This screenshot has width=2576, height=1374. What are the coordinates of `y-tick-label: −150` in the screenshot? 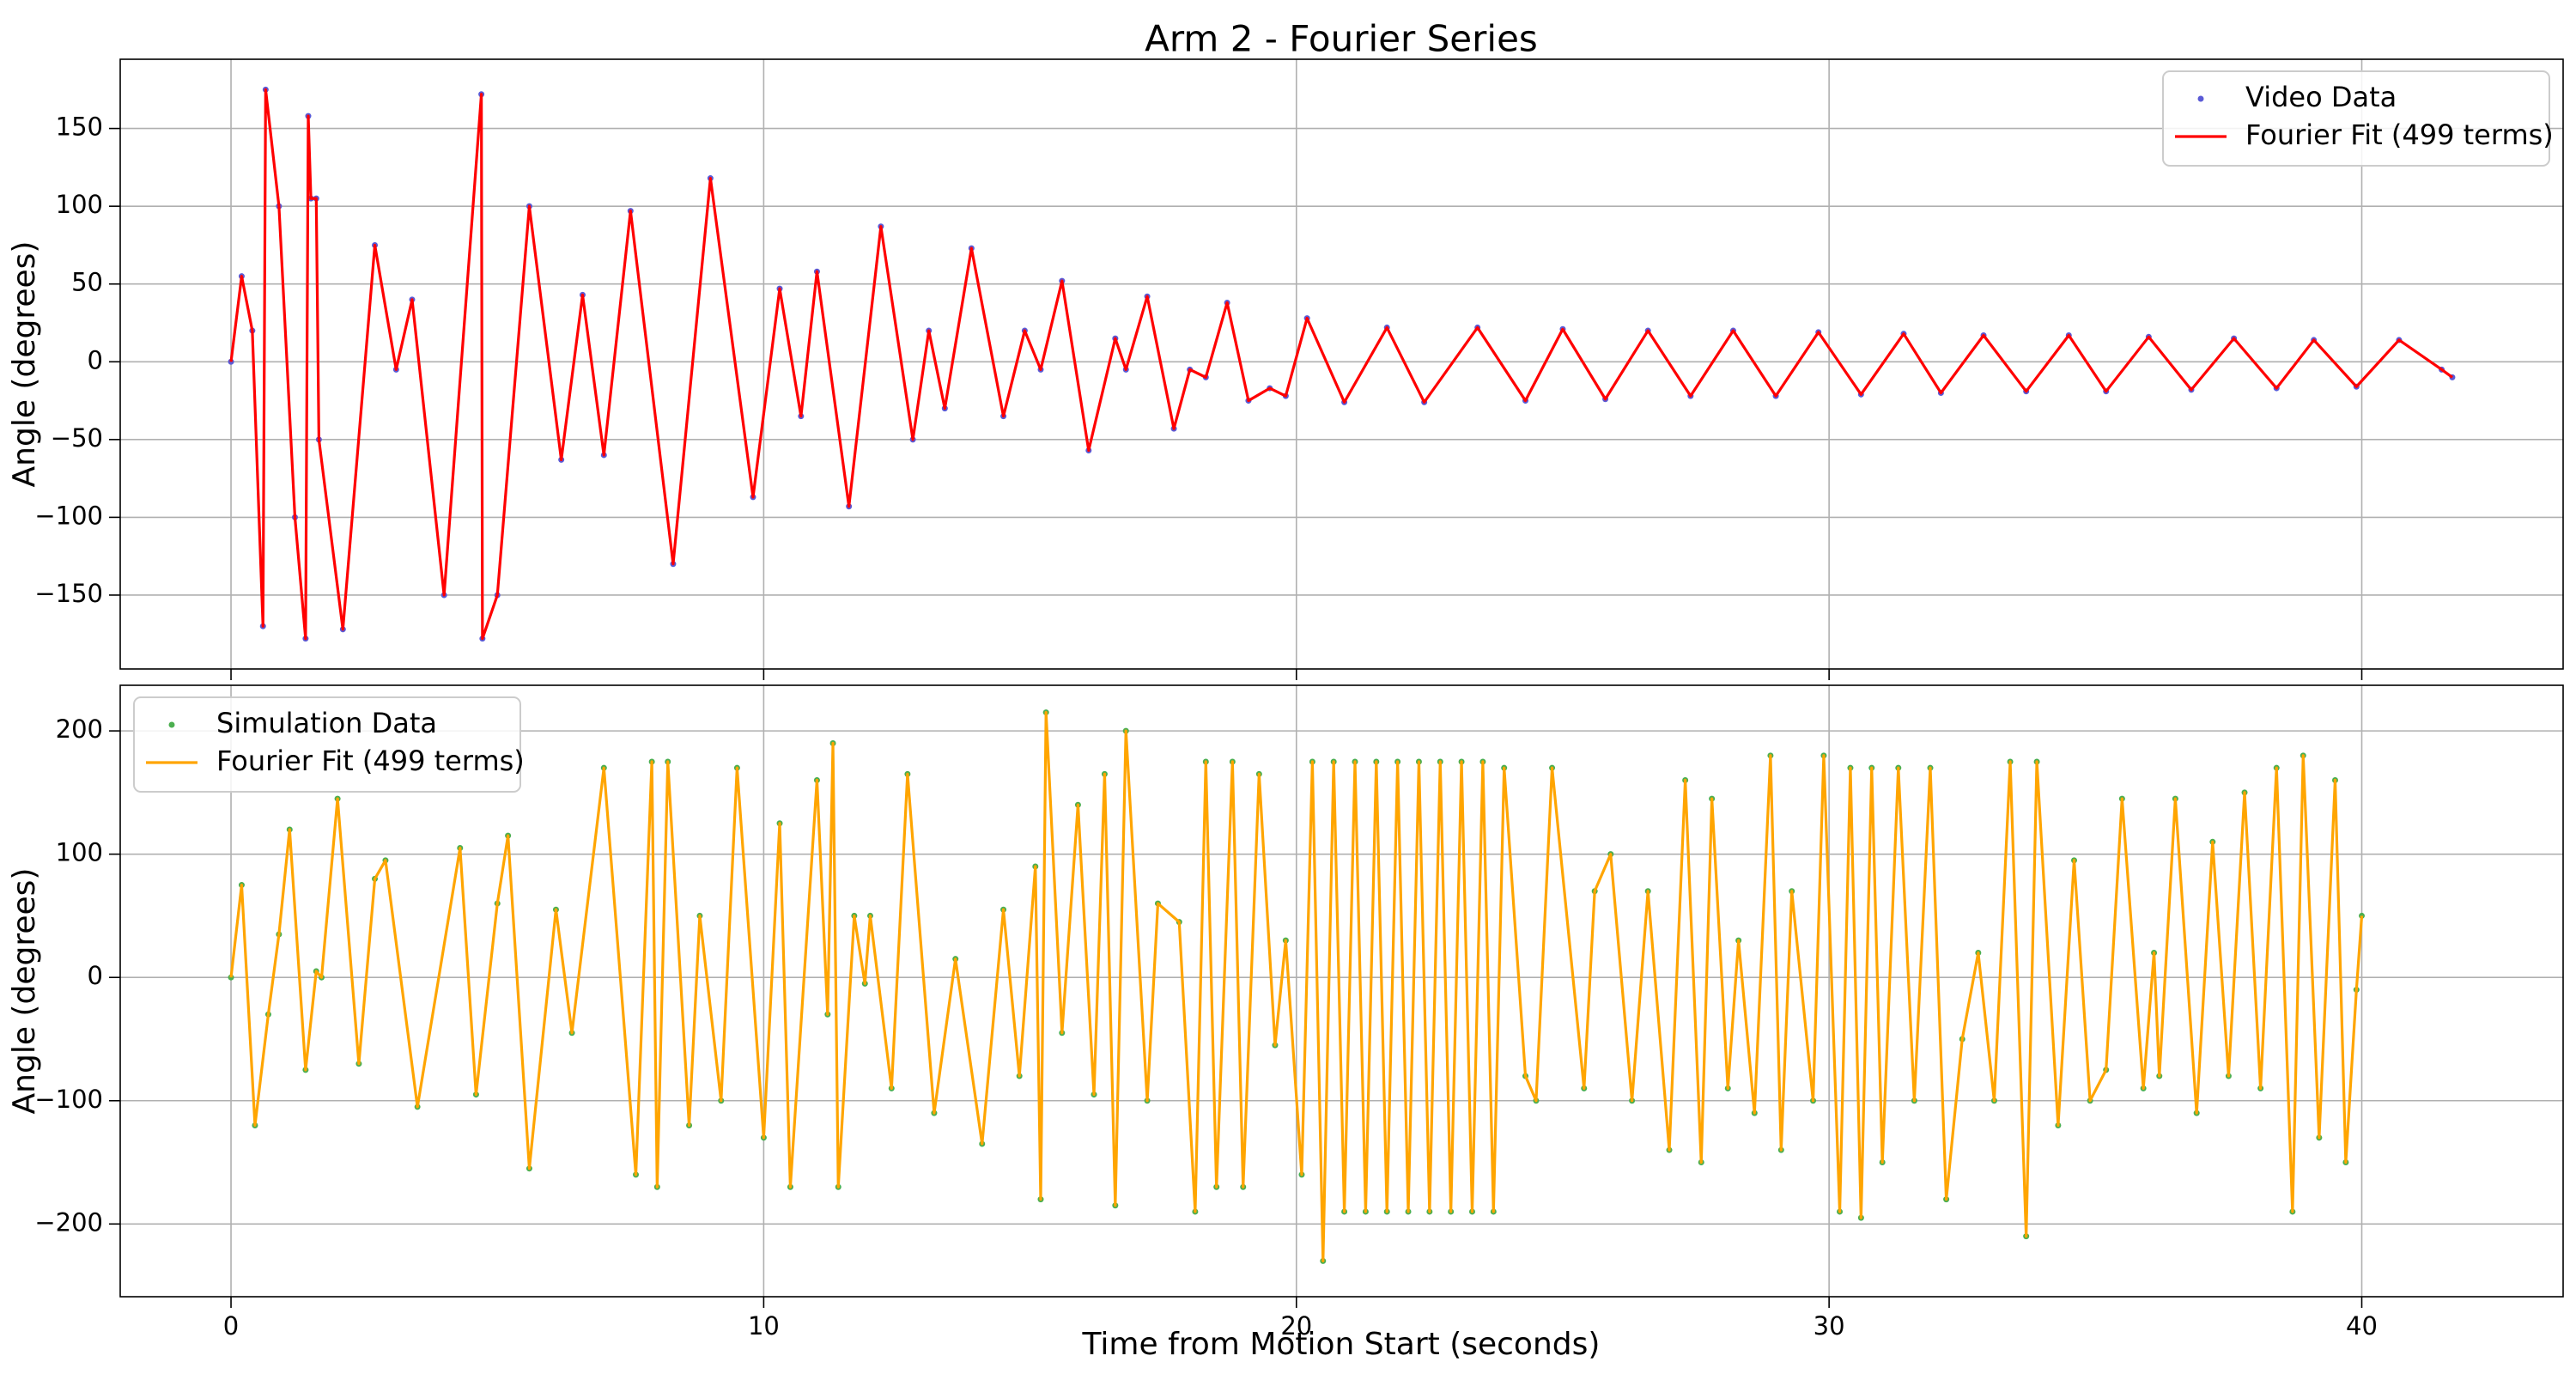 It's located at (69, 593).